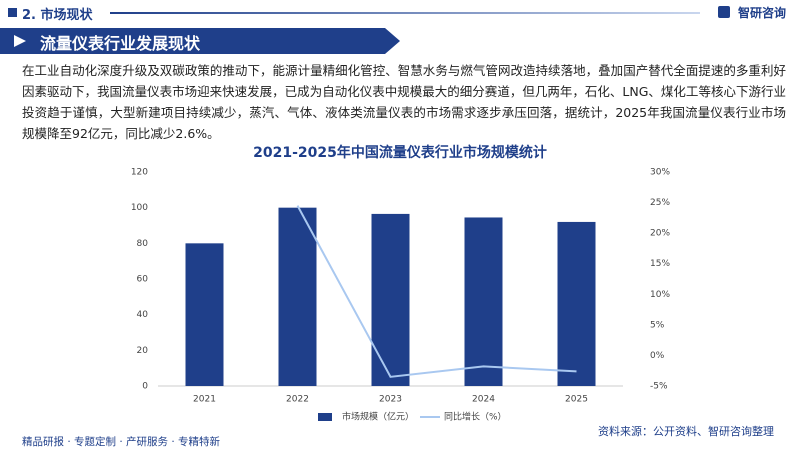 The height and width of the screenshot is (450, 800). Describe the element at coordinates (660, 173) in the screenshot. I see `y2-tick-label: 30%` at that location.